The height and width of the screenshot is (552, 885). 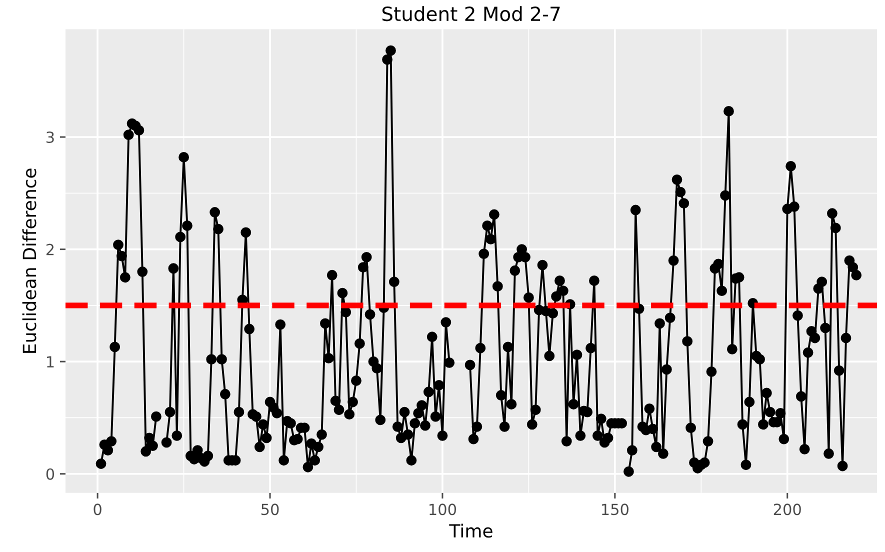 I want to click on x-tick-label: 100, so click(x=443, y=510).